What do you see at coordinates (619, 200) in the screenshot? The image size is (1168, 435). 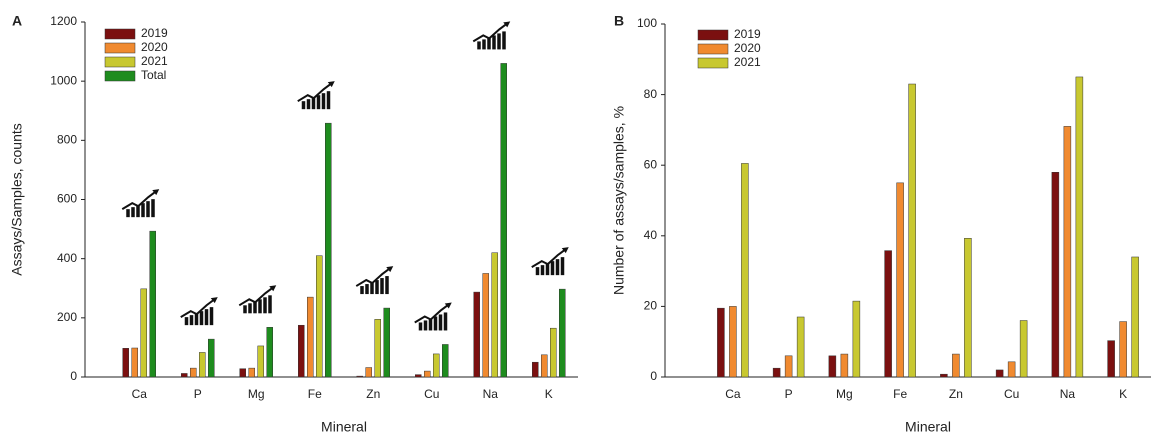 I see `y-axis-label: Number of assays/samples, %` at bounding box center [619, 200].